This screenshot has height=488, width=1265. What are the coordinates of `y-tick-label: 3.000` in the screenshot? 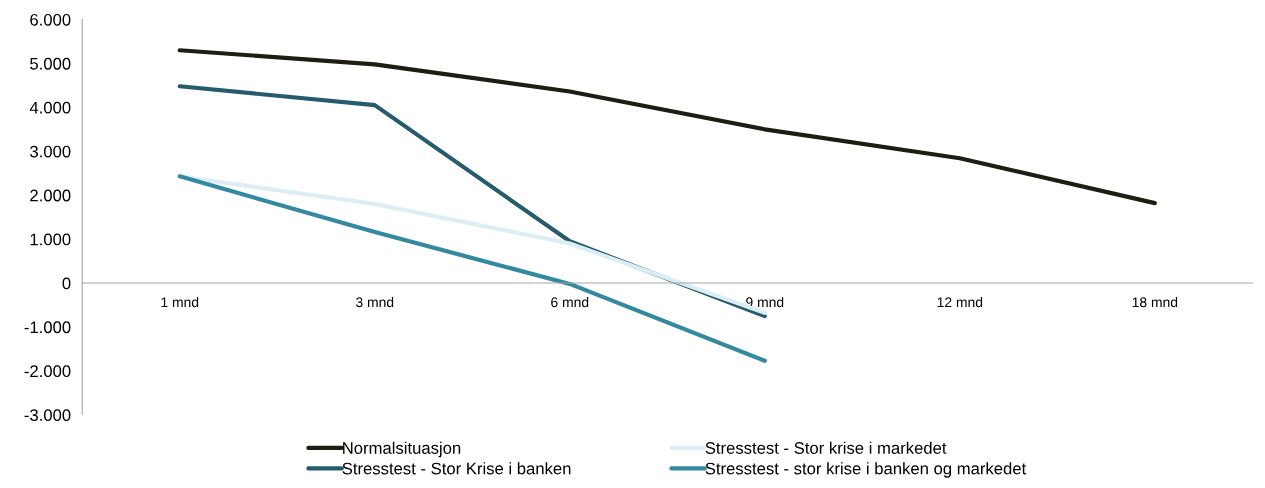 It's located at (50, 151).